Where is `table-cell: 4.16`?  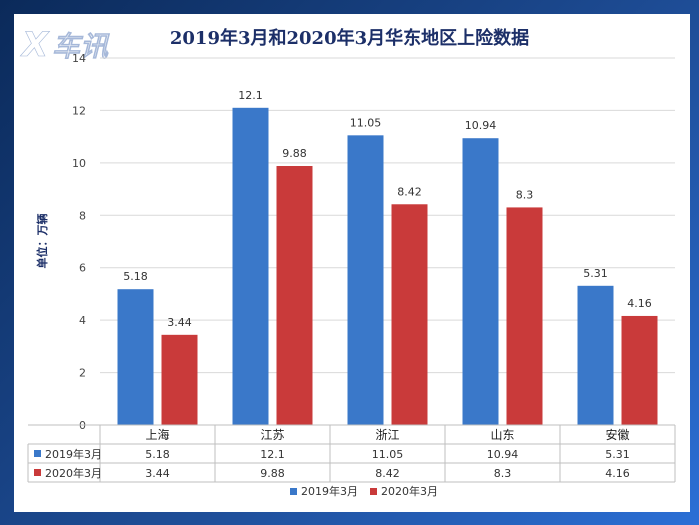
table-cell: 4.16 is located at coordinates (617, 473).